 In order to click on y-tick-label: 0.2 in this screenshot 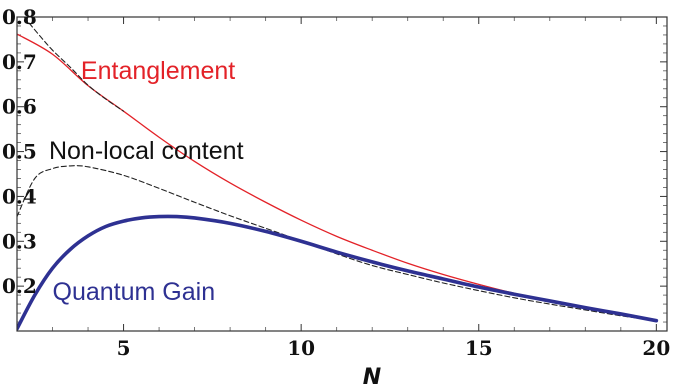, I will do `click(19, 286)`.